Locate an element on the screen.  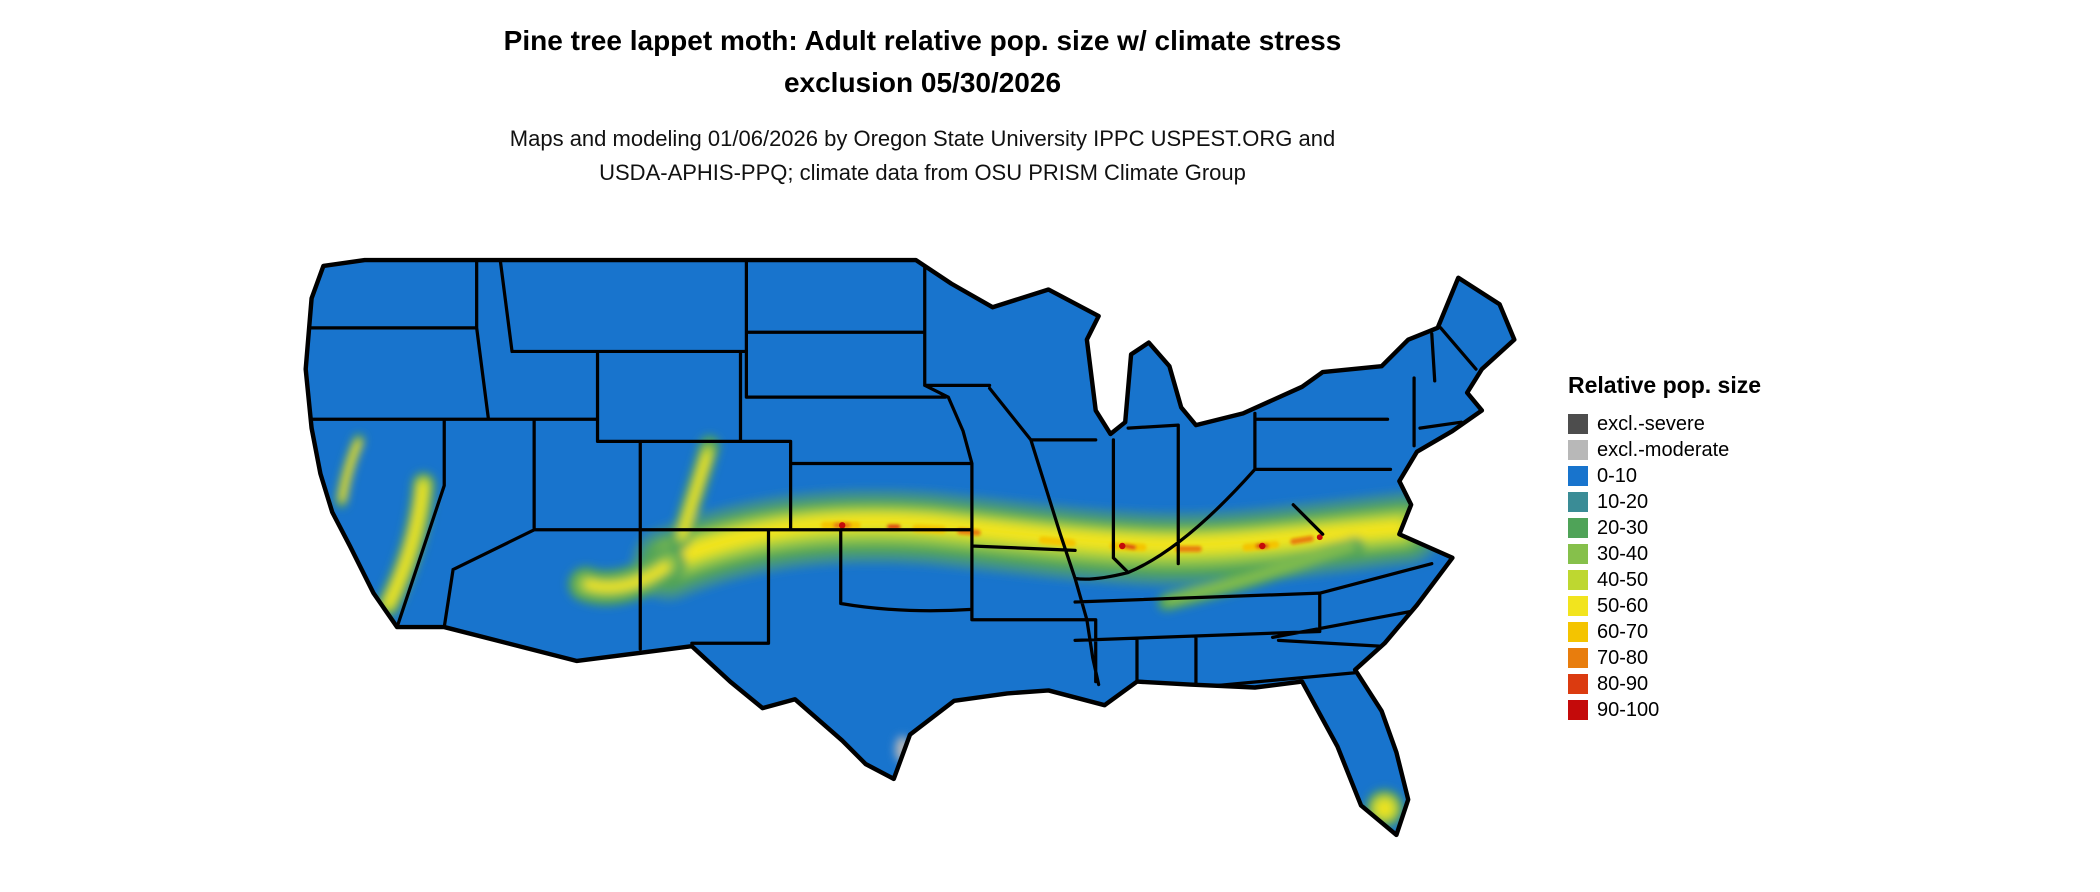
legend-item: excl.-severe is located at coordinates (1718, 424).